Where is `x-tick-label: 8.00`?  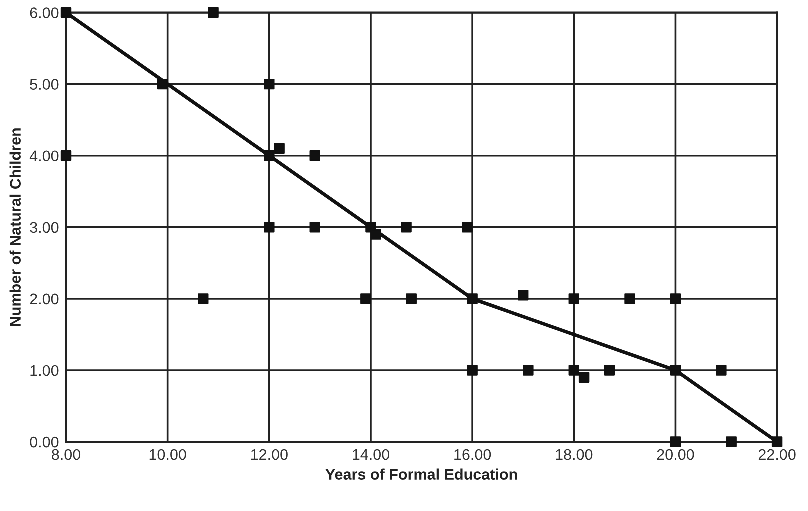
x-tick-label: 8.00 is located at coordinates (66, 454).